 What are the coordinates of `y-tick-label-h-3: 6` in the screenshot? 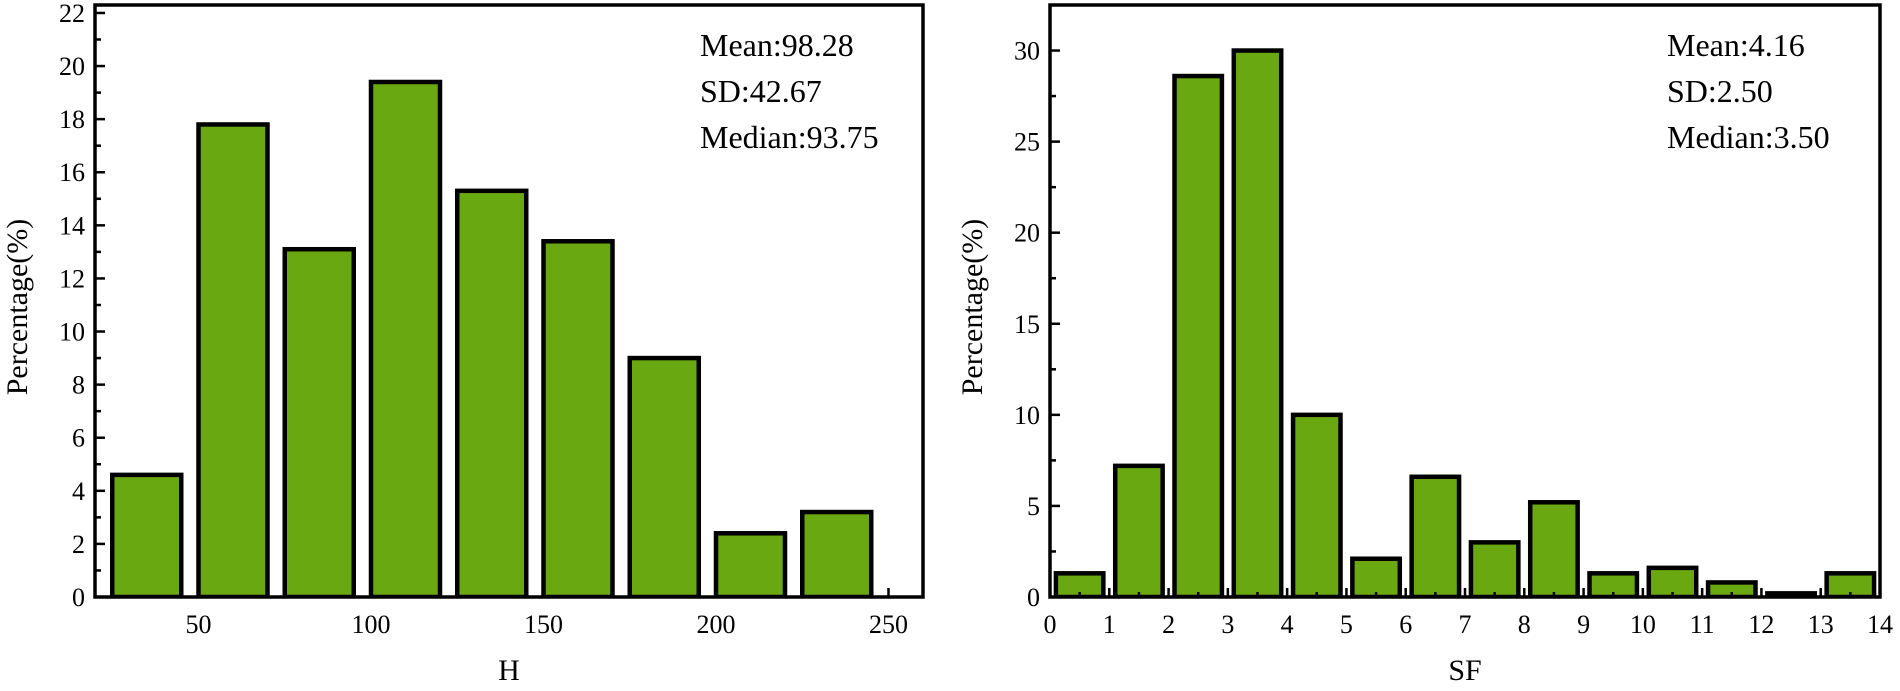 It's located at (78, 438).